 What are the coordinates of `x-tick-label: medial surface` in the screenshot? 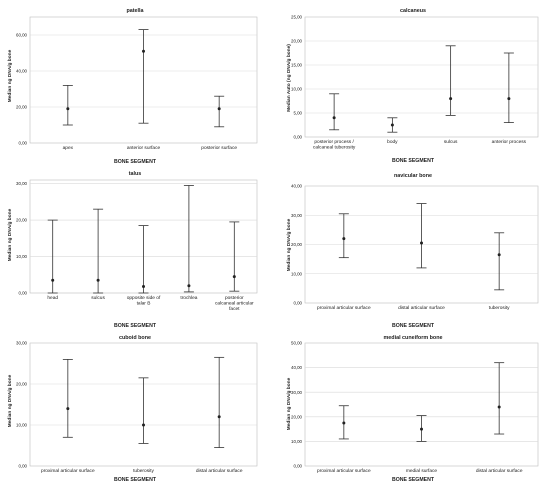 It's located at (422, 471).